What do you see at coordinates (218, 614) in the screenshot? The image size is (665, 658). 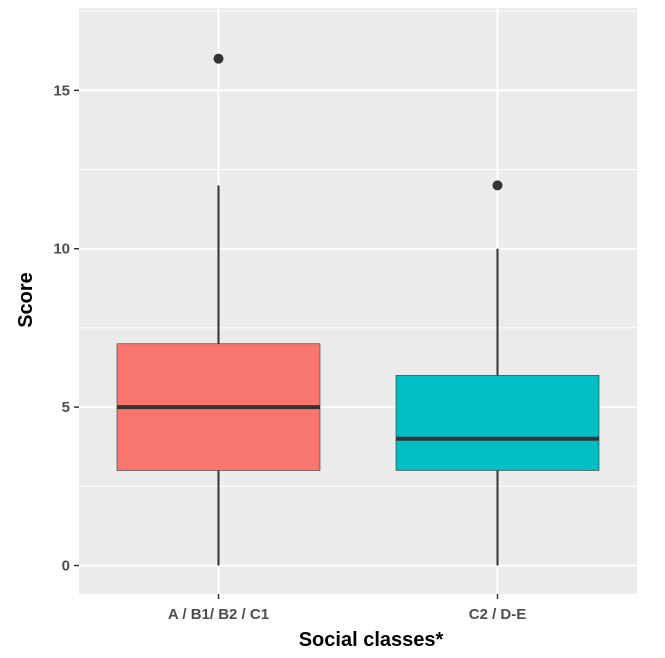 I see `x-tick-label: A / B1/ B2 / C1` at bounding box center [218, 614].